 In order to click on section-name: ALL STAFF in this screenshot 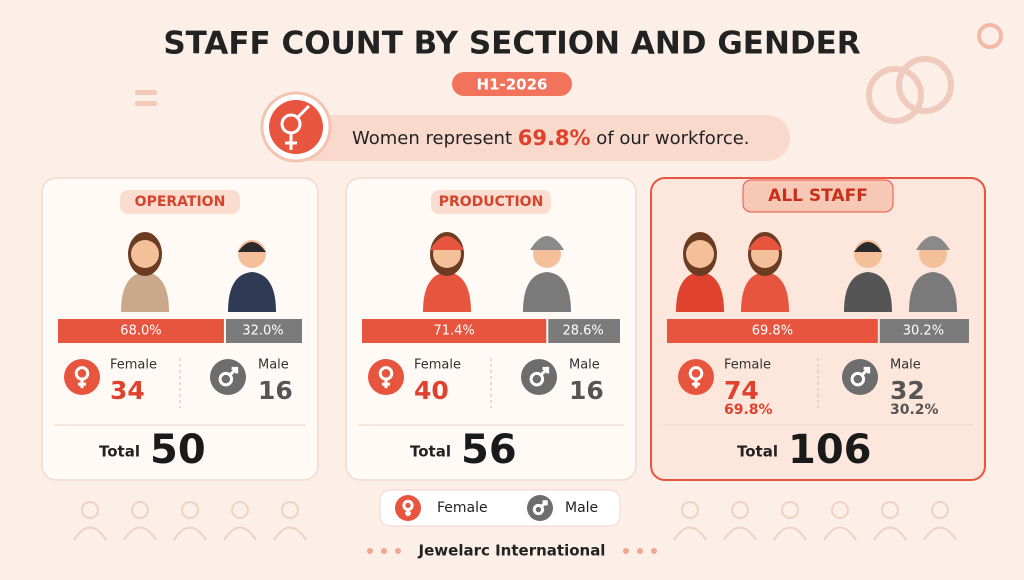, I will do `click(818, 196)`.